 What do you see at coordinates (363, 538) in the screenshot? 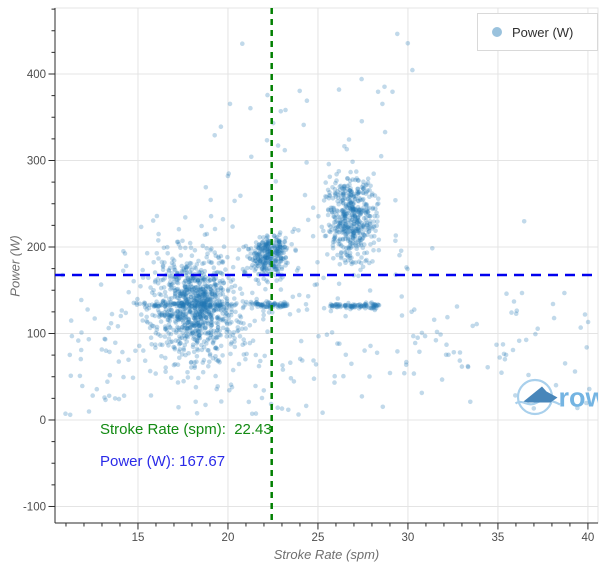
I see `x-axis-tick-labels: 15 20 25 30 35 40` at bounding box center [363, 538].